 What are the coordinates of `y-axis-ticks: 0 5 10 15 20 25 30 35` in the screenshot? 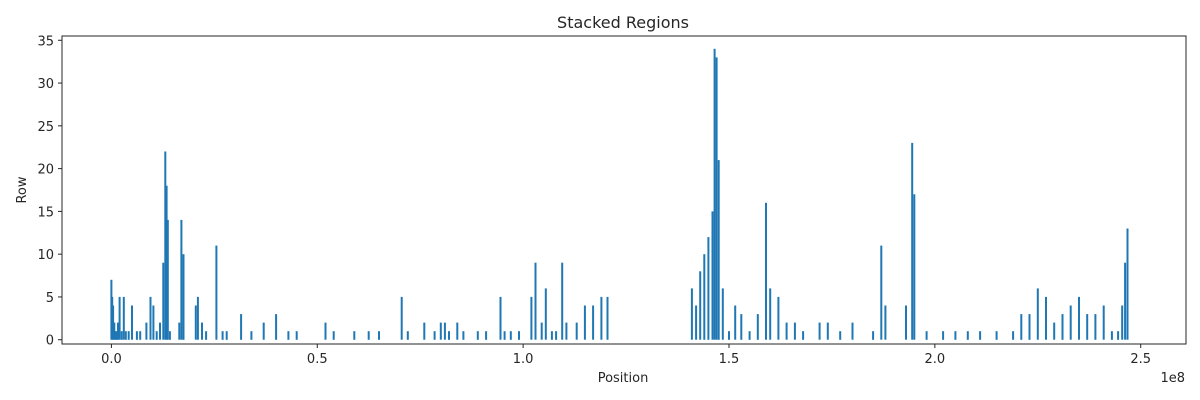 It's located at (49, 191).